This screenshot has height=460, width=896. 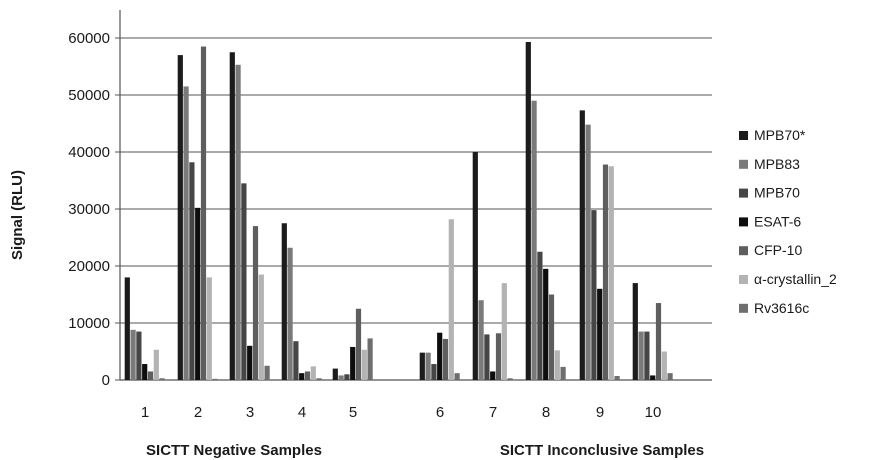 I want to click on legend-label: MPB70, so click(x=777, y=193).